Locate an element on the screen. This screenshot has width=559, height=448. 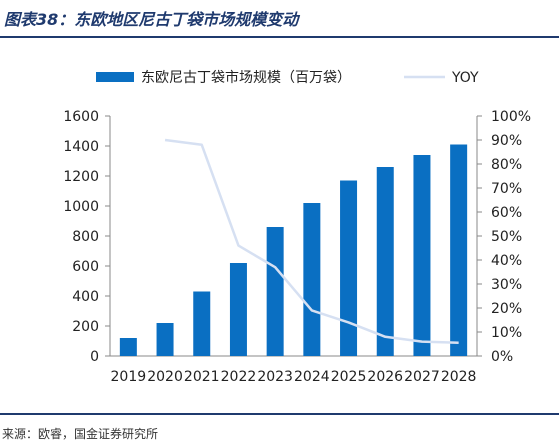
legend-bar-label: 东欧尼古丁袋市场规模（百万袋） is located at coordinates (246, 77).